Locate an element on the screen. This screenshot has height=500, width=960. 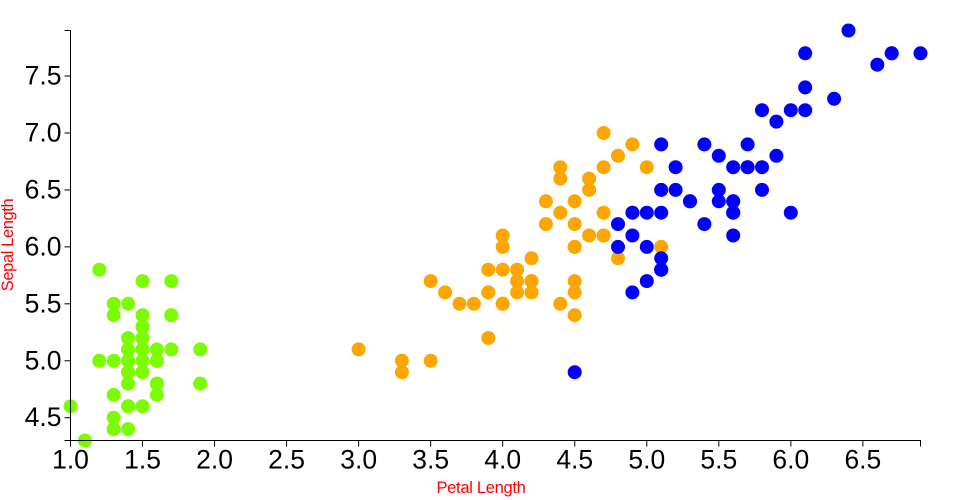
svg-text: 7.5 is located at coordinates (43, 76).